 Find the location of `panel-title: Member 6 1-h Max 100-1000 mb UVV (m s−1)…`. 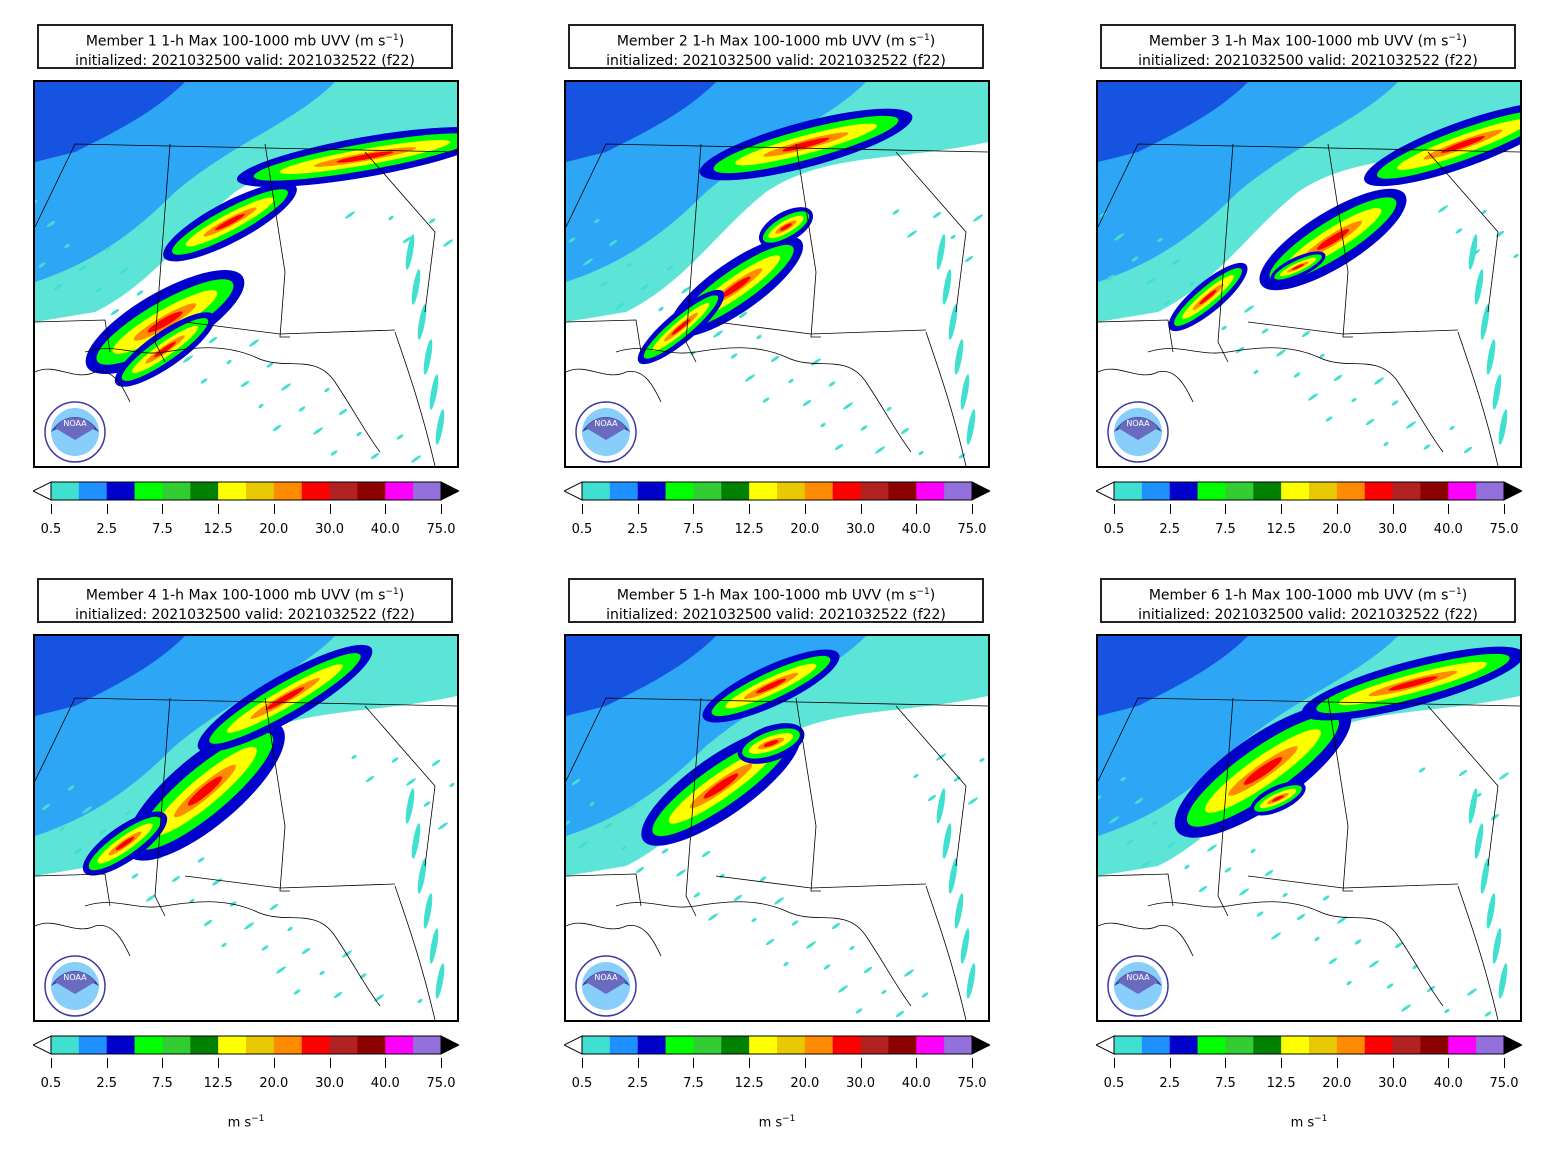

panel-title: Member 6 1-h Max 100-1000 mb UVV (m s−1)… is located at coordinates (1308, 600).